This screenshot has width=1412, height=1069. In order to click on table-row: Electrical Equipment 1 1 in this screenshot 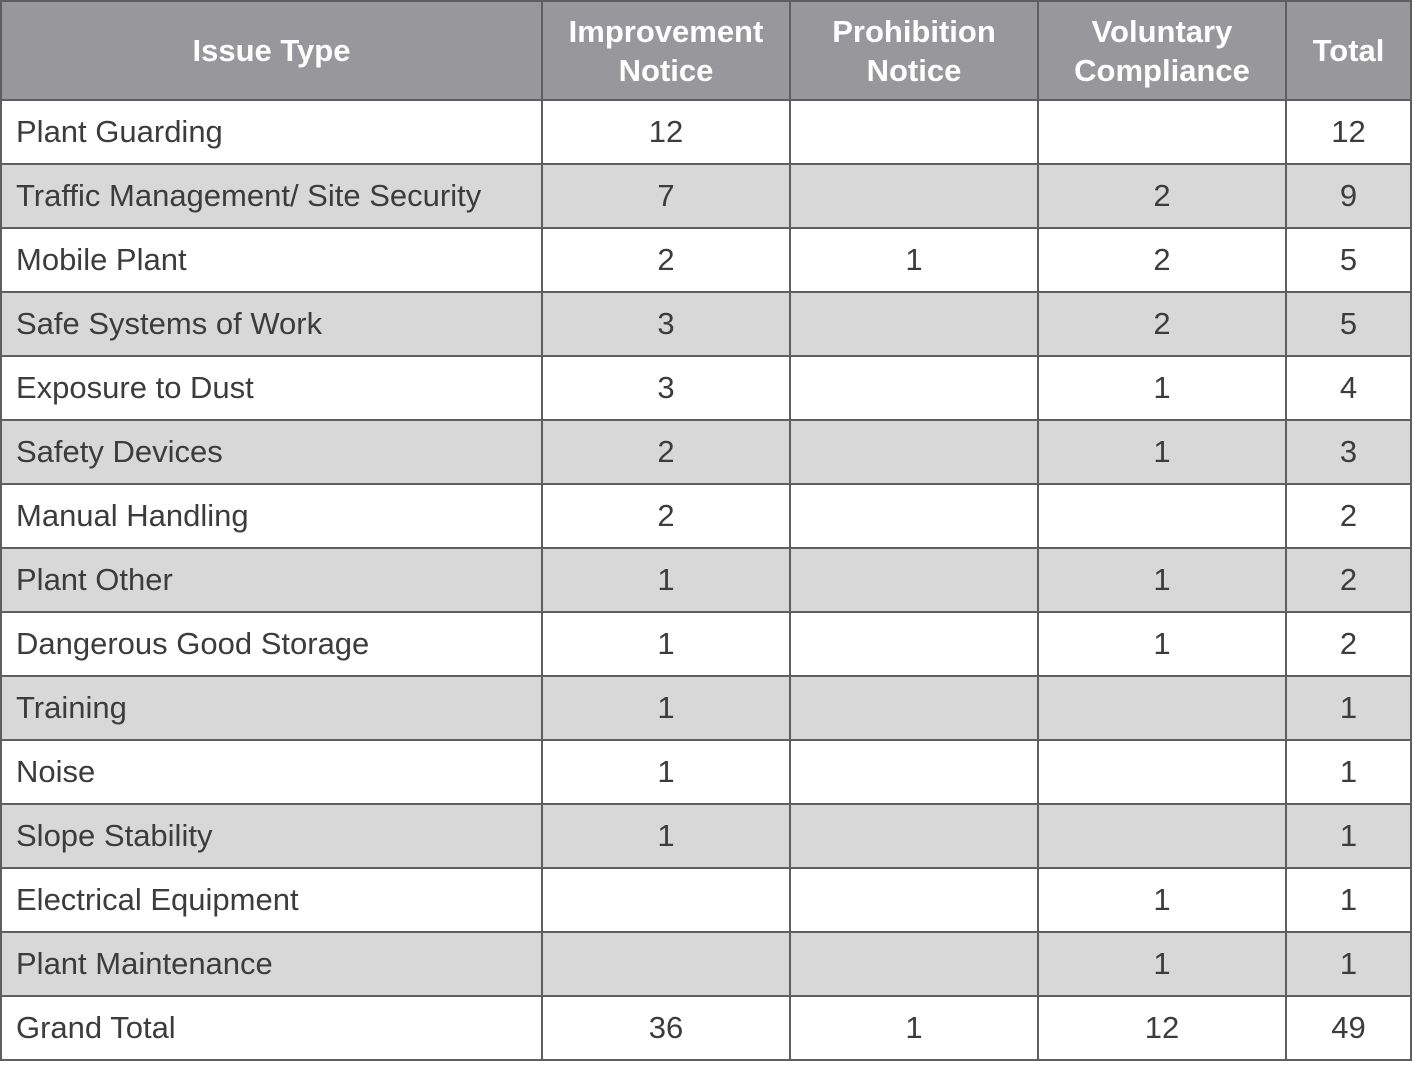, I will do `click(706, 900)`.